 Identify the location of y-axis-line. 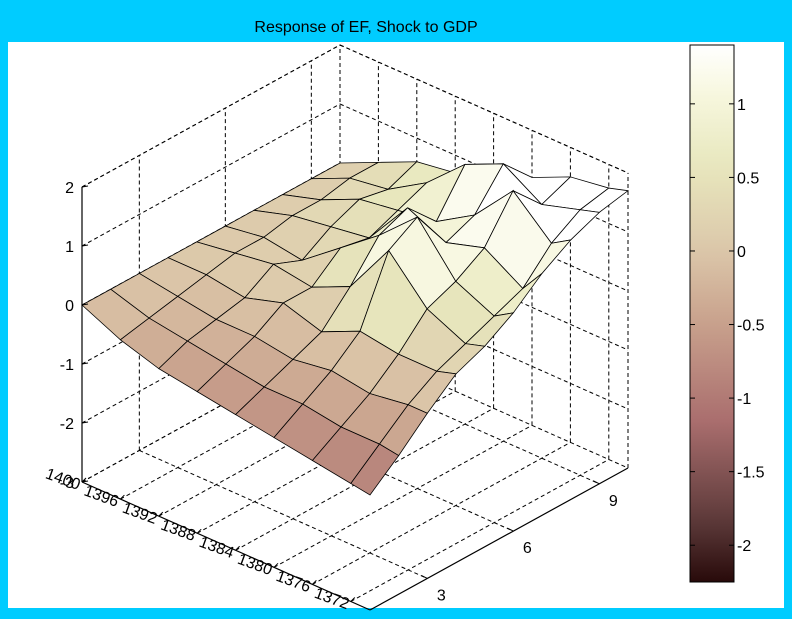
(499, 539).